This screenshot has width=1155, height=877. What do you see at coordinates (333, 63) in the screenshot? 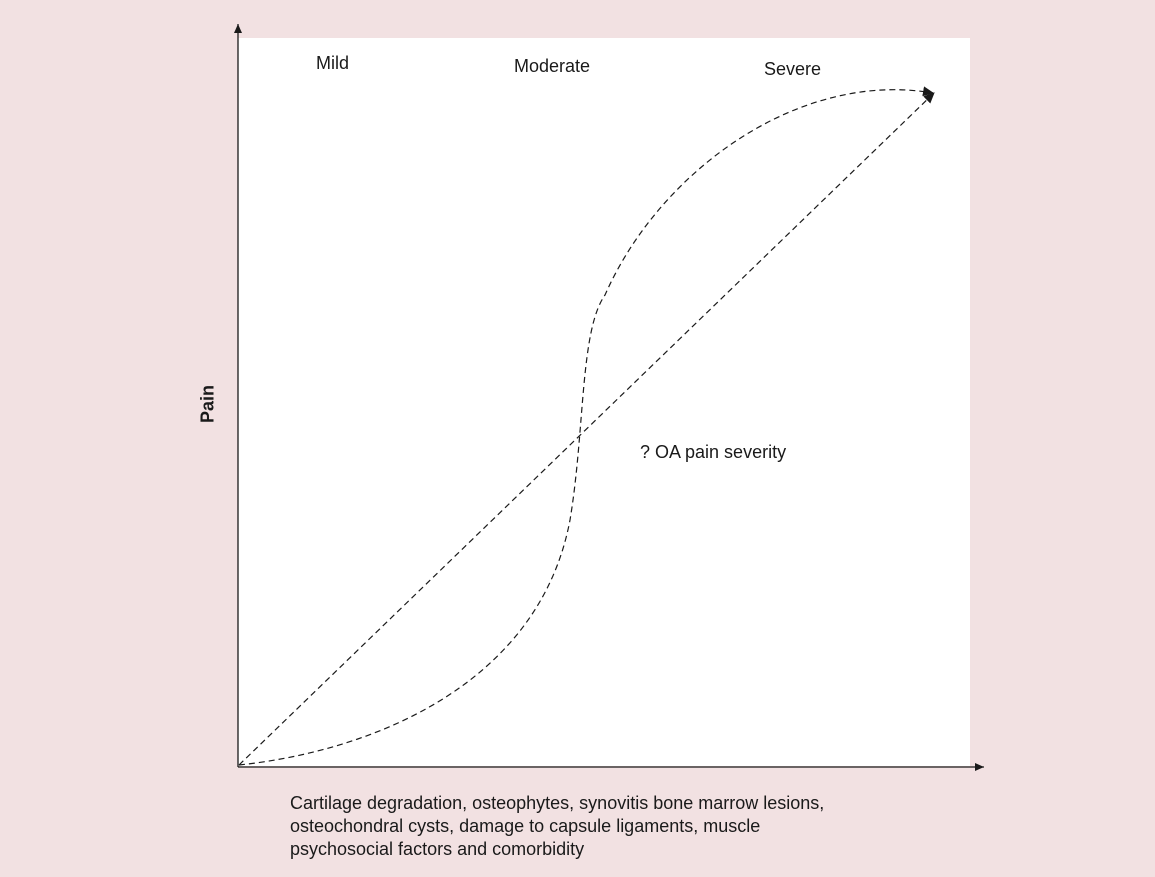
I see `stage-label-mild: Mild` at bounding box center [333, 63].